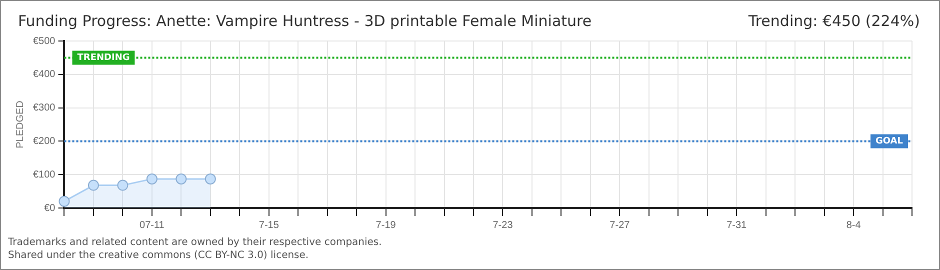 This screenshot has width=940, height=270. Describe the element at coordinates (305, 21) in the screenshot. I see `chart-title: Funding Progress: Anette: Vampire Huntress - 3D printable Female Miniature` at that location.